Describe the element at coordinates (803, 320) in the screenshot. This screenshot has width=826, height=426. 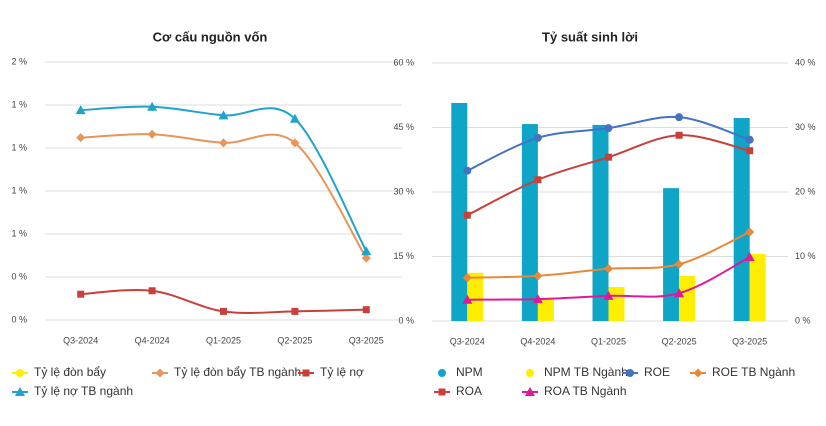
I see `y2-tick-label: 0 %` at that location.